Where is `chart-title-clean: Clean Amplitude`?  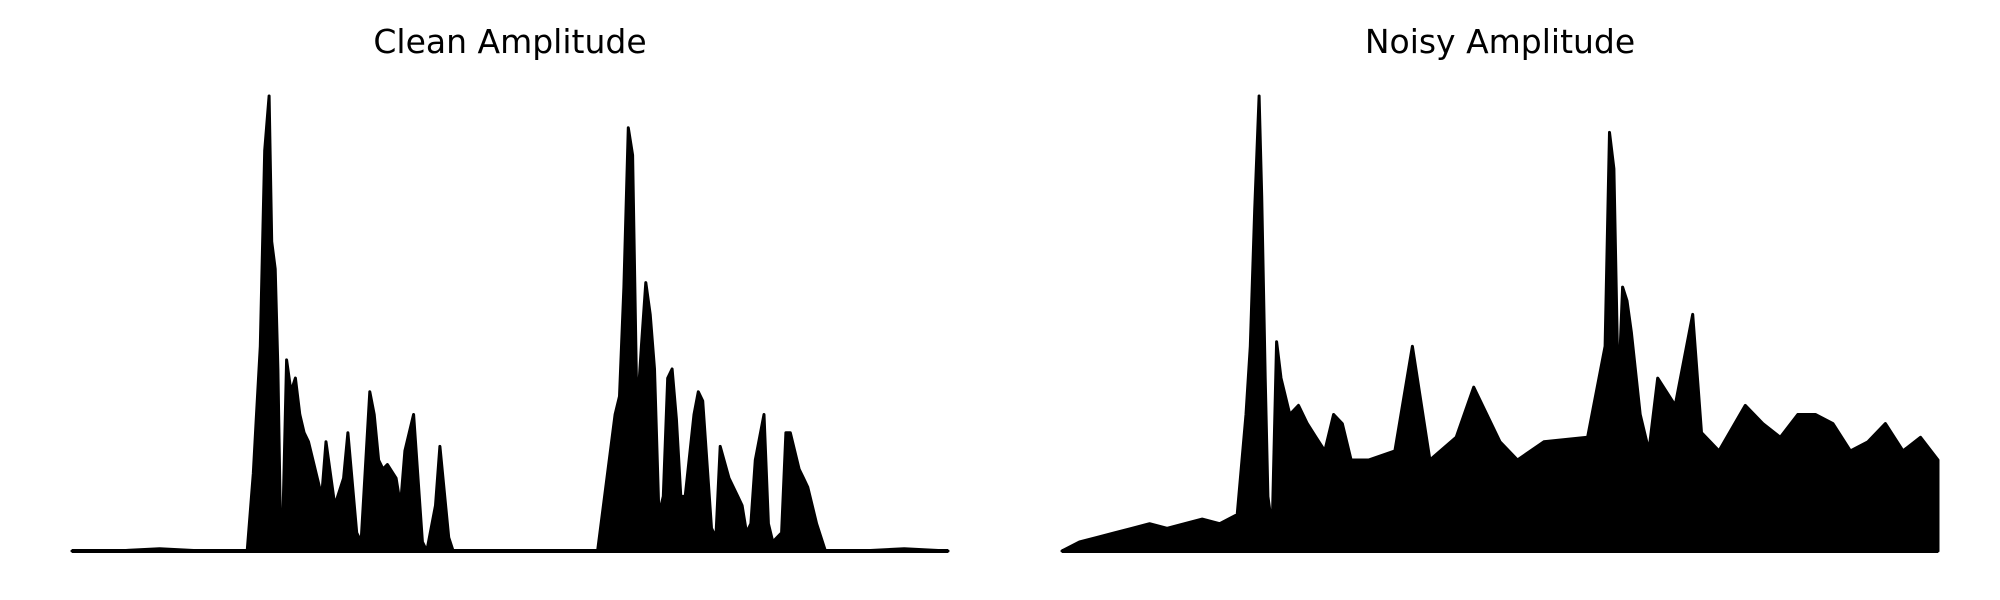
chart-title-clean: Clean Amplitude is located at coordinates (510, 41).